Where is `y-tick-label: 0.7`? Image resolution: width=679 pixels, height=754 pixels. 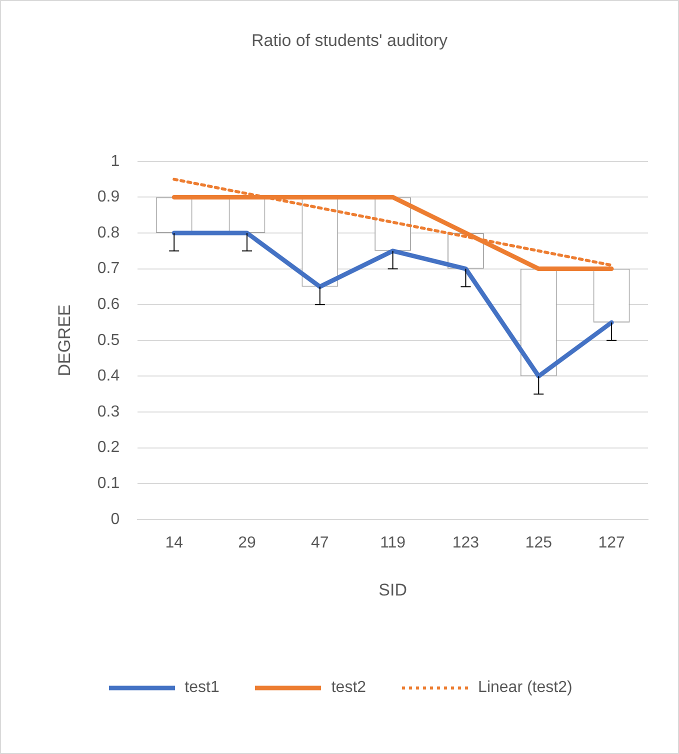
y-tick-label: 0.7 is located at coordinates (108, 269).